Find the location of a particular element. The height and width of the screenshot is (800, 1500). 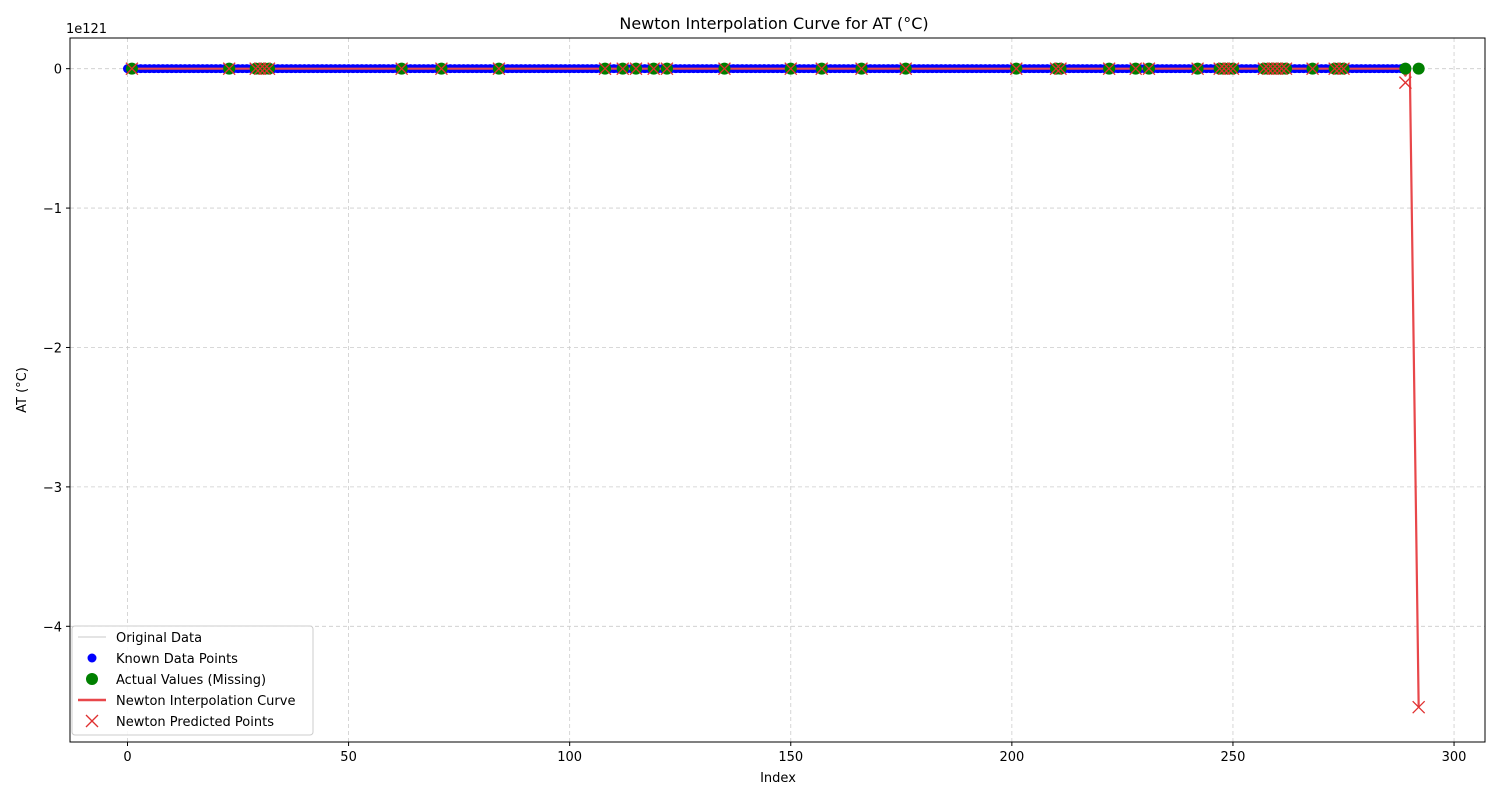

x-tick-label: 250 is located at coordinates (1233, 757).